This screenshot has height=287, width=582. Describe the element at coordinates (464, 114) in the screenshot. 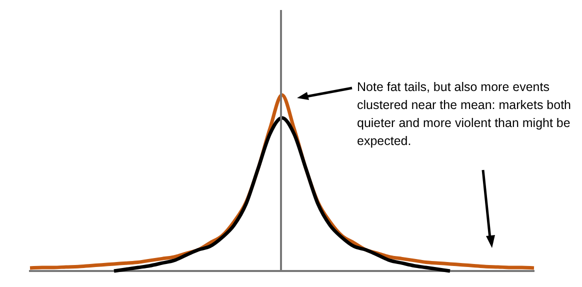

I see `annotation: Note fat tails, but also more events clustered near the mean: markets both quieter and more violent than might be expected.` at that location.